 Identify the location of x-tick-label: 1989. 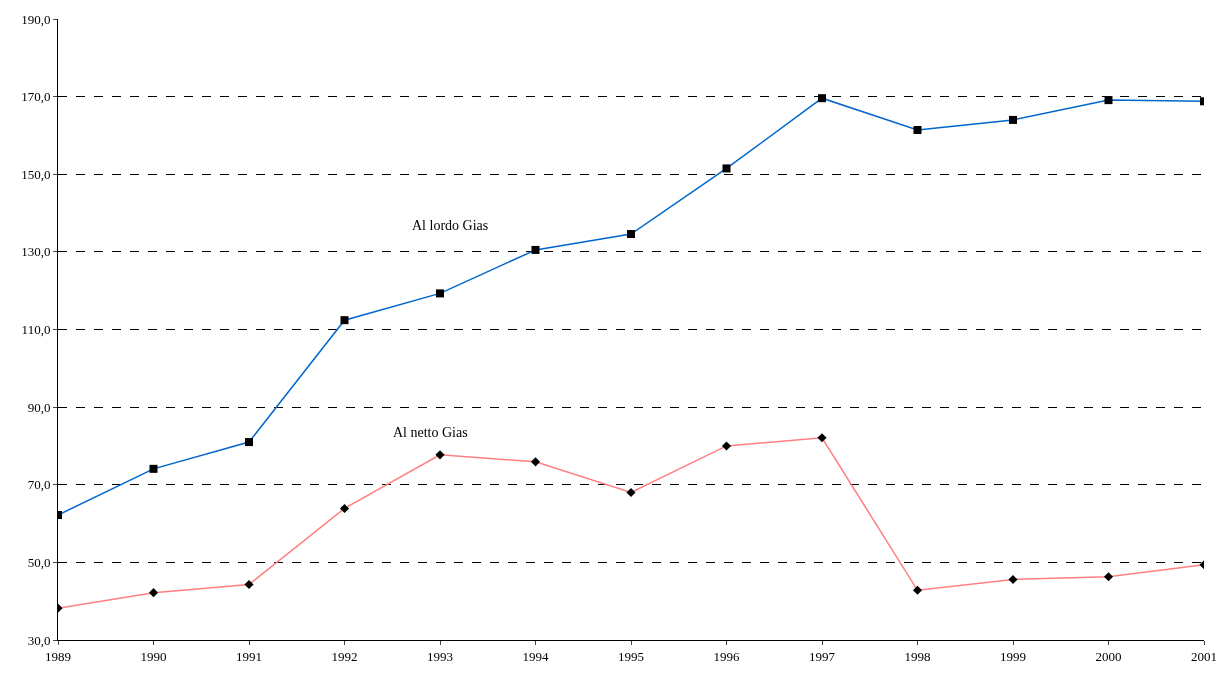
(58, 656).